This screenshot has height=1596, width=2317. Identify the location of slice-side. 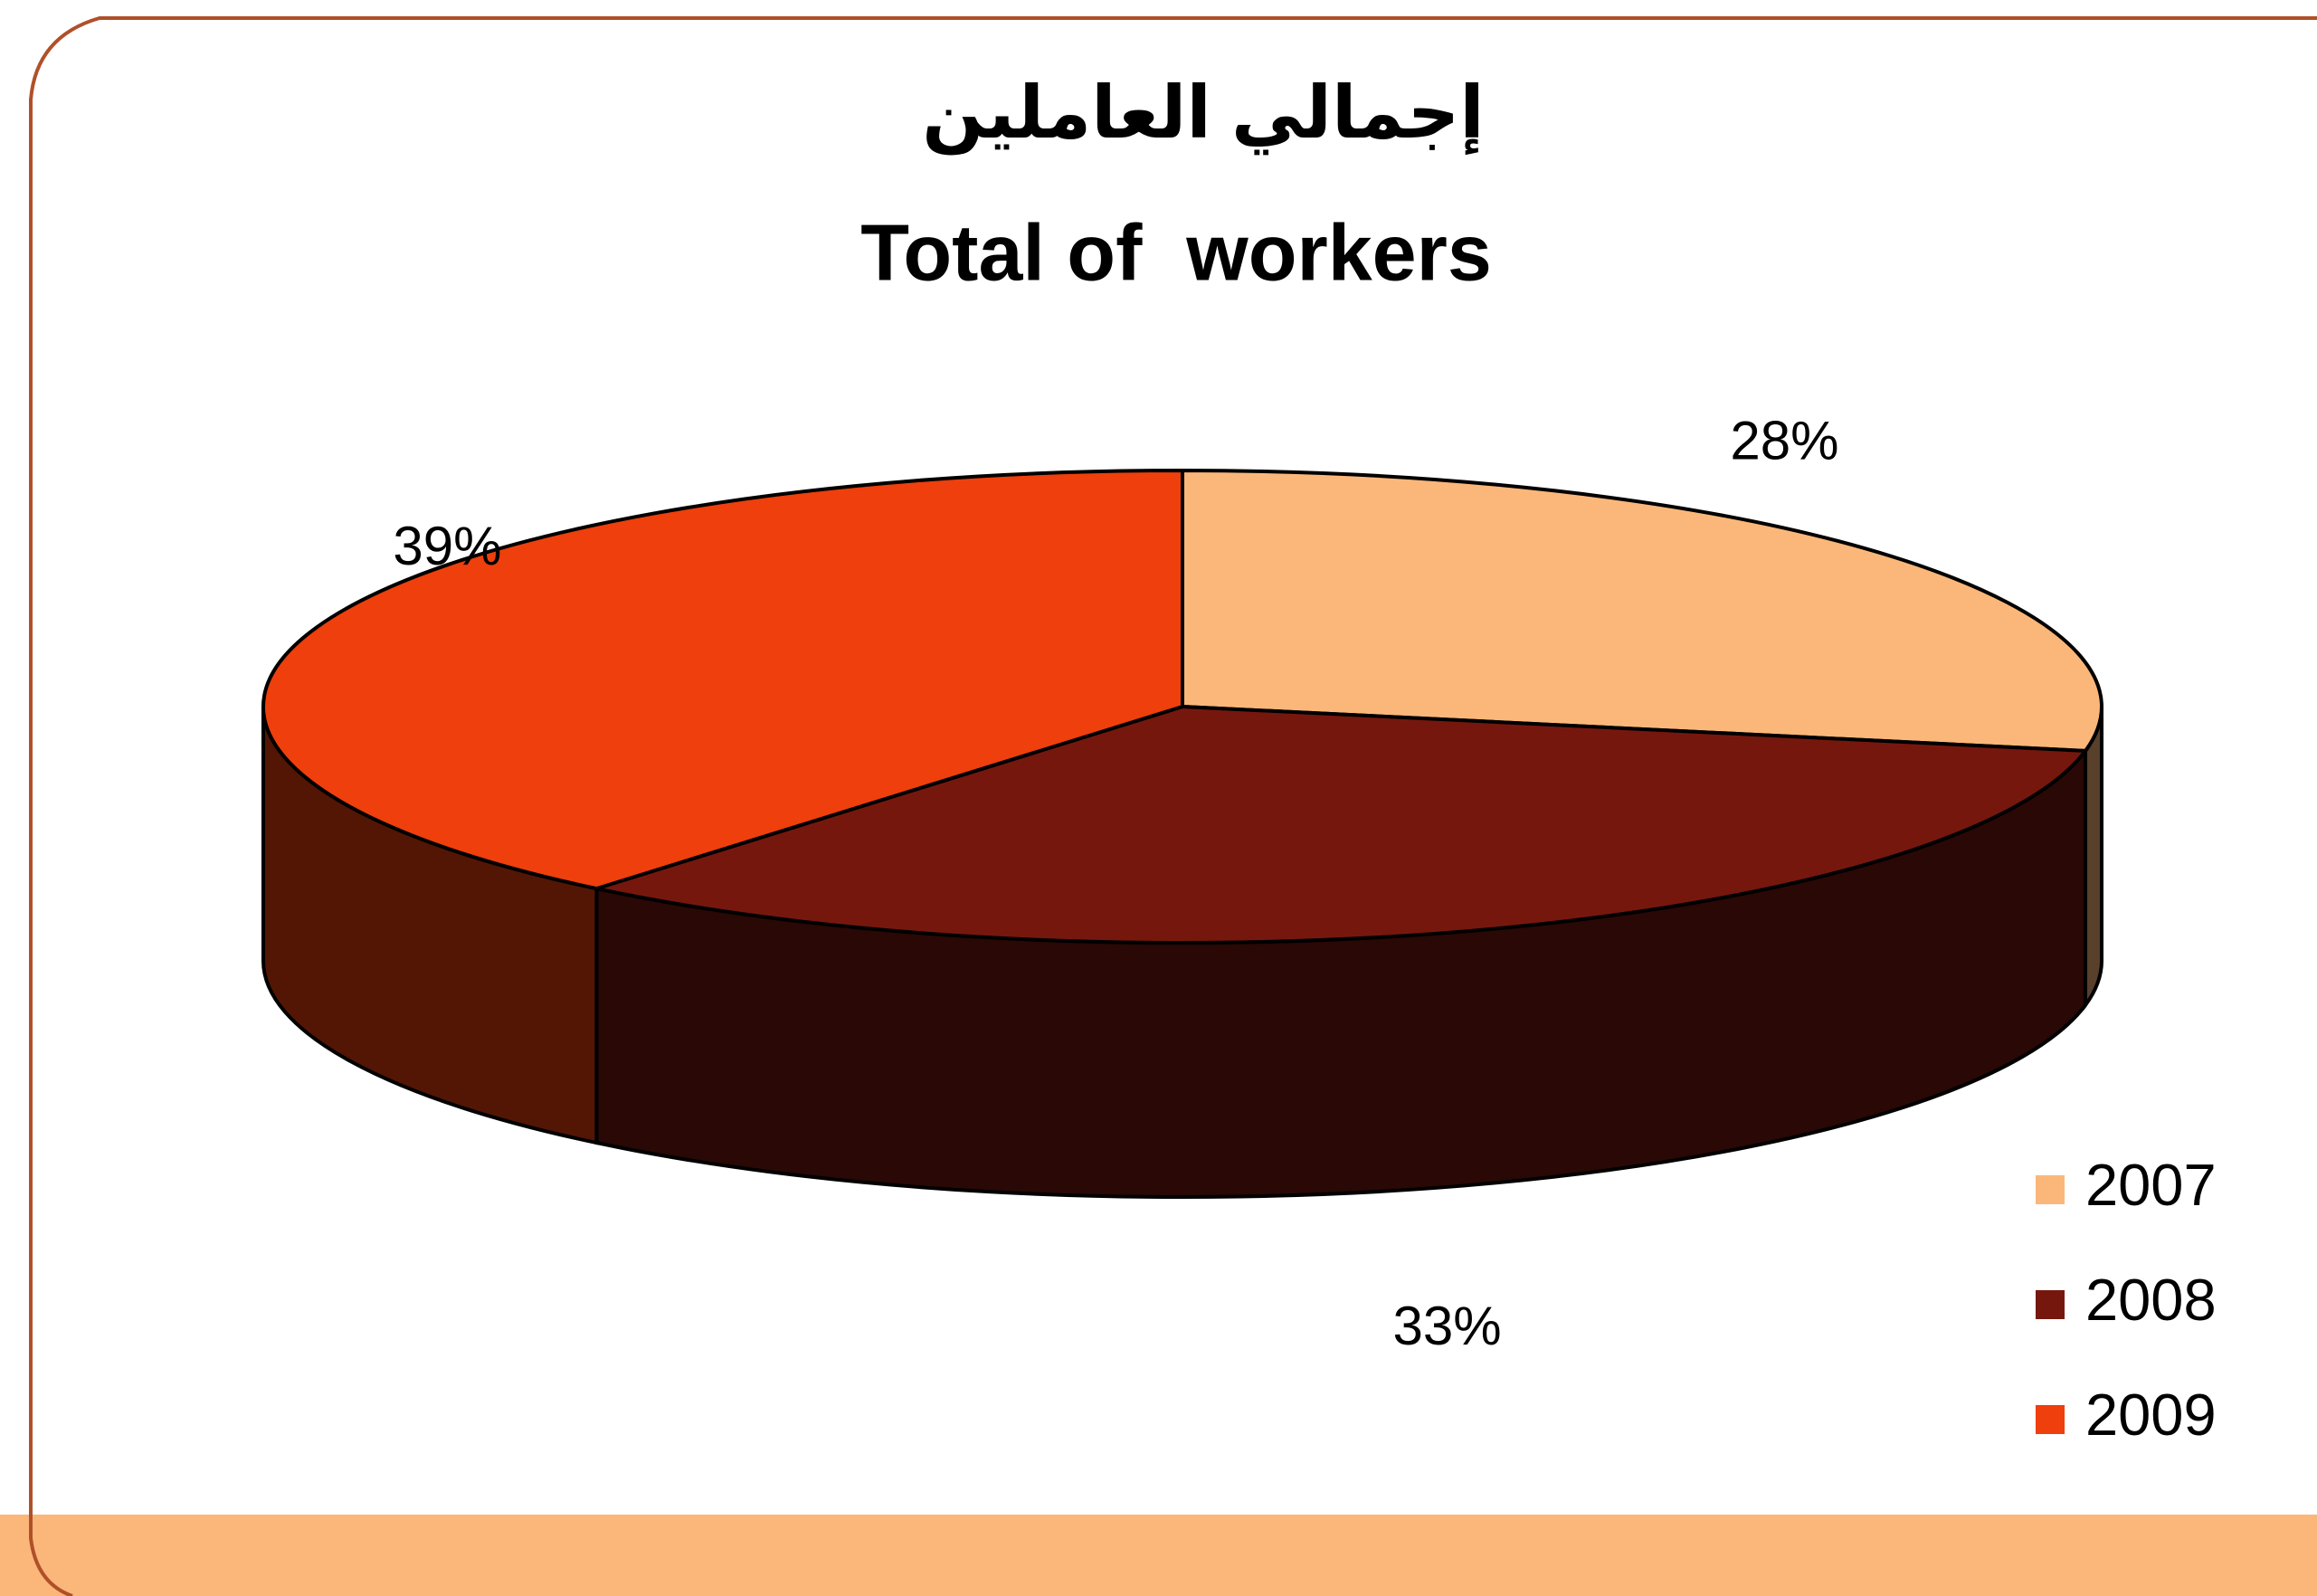
(2093, 859).